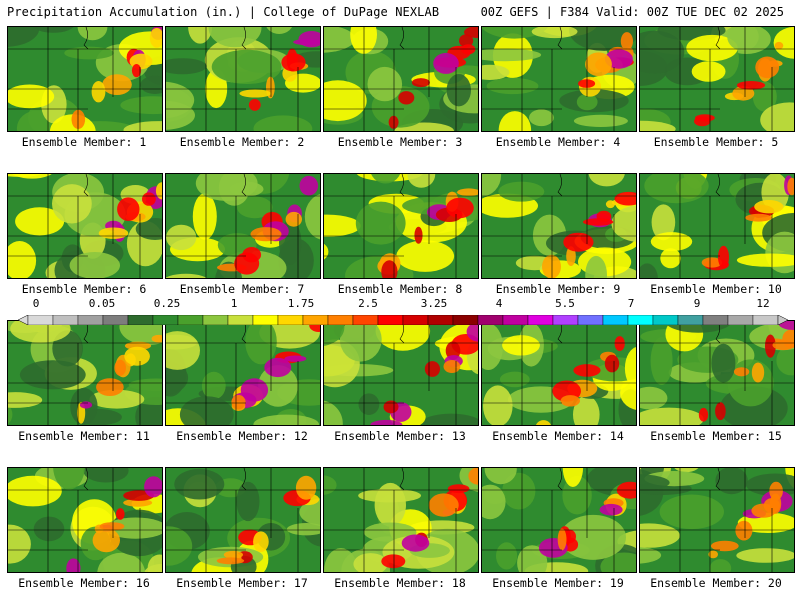 The image size is (800, 600). Describe the element at coordinates (84, 289) in the screenshot. I see `ensemble-member-label: Ensemble Member: 6` at that location.